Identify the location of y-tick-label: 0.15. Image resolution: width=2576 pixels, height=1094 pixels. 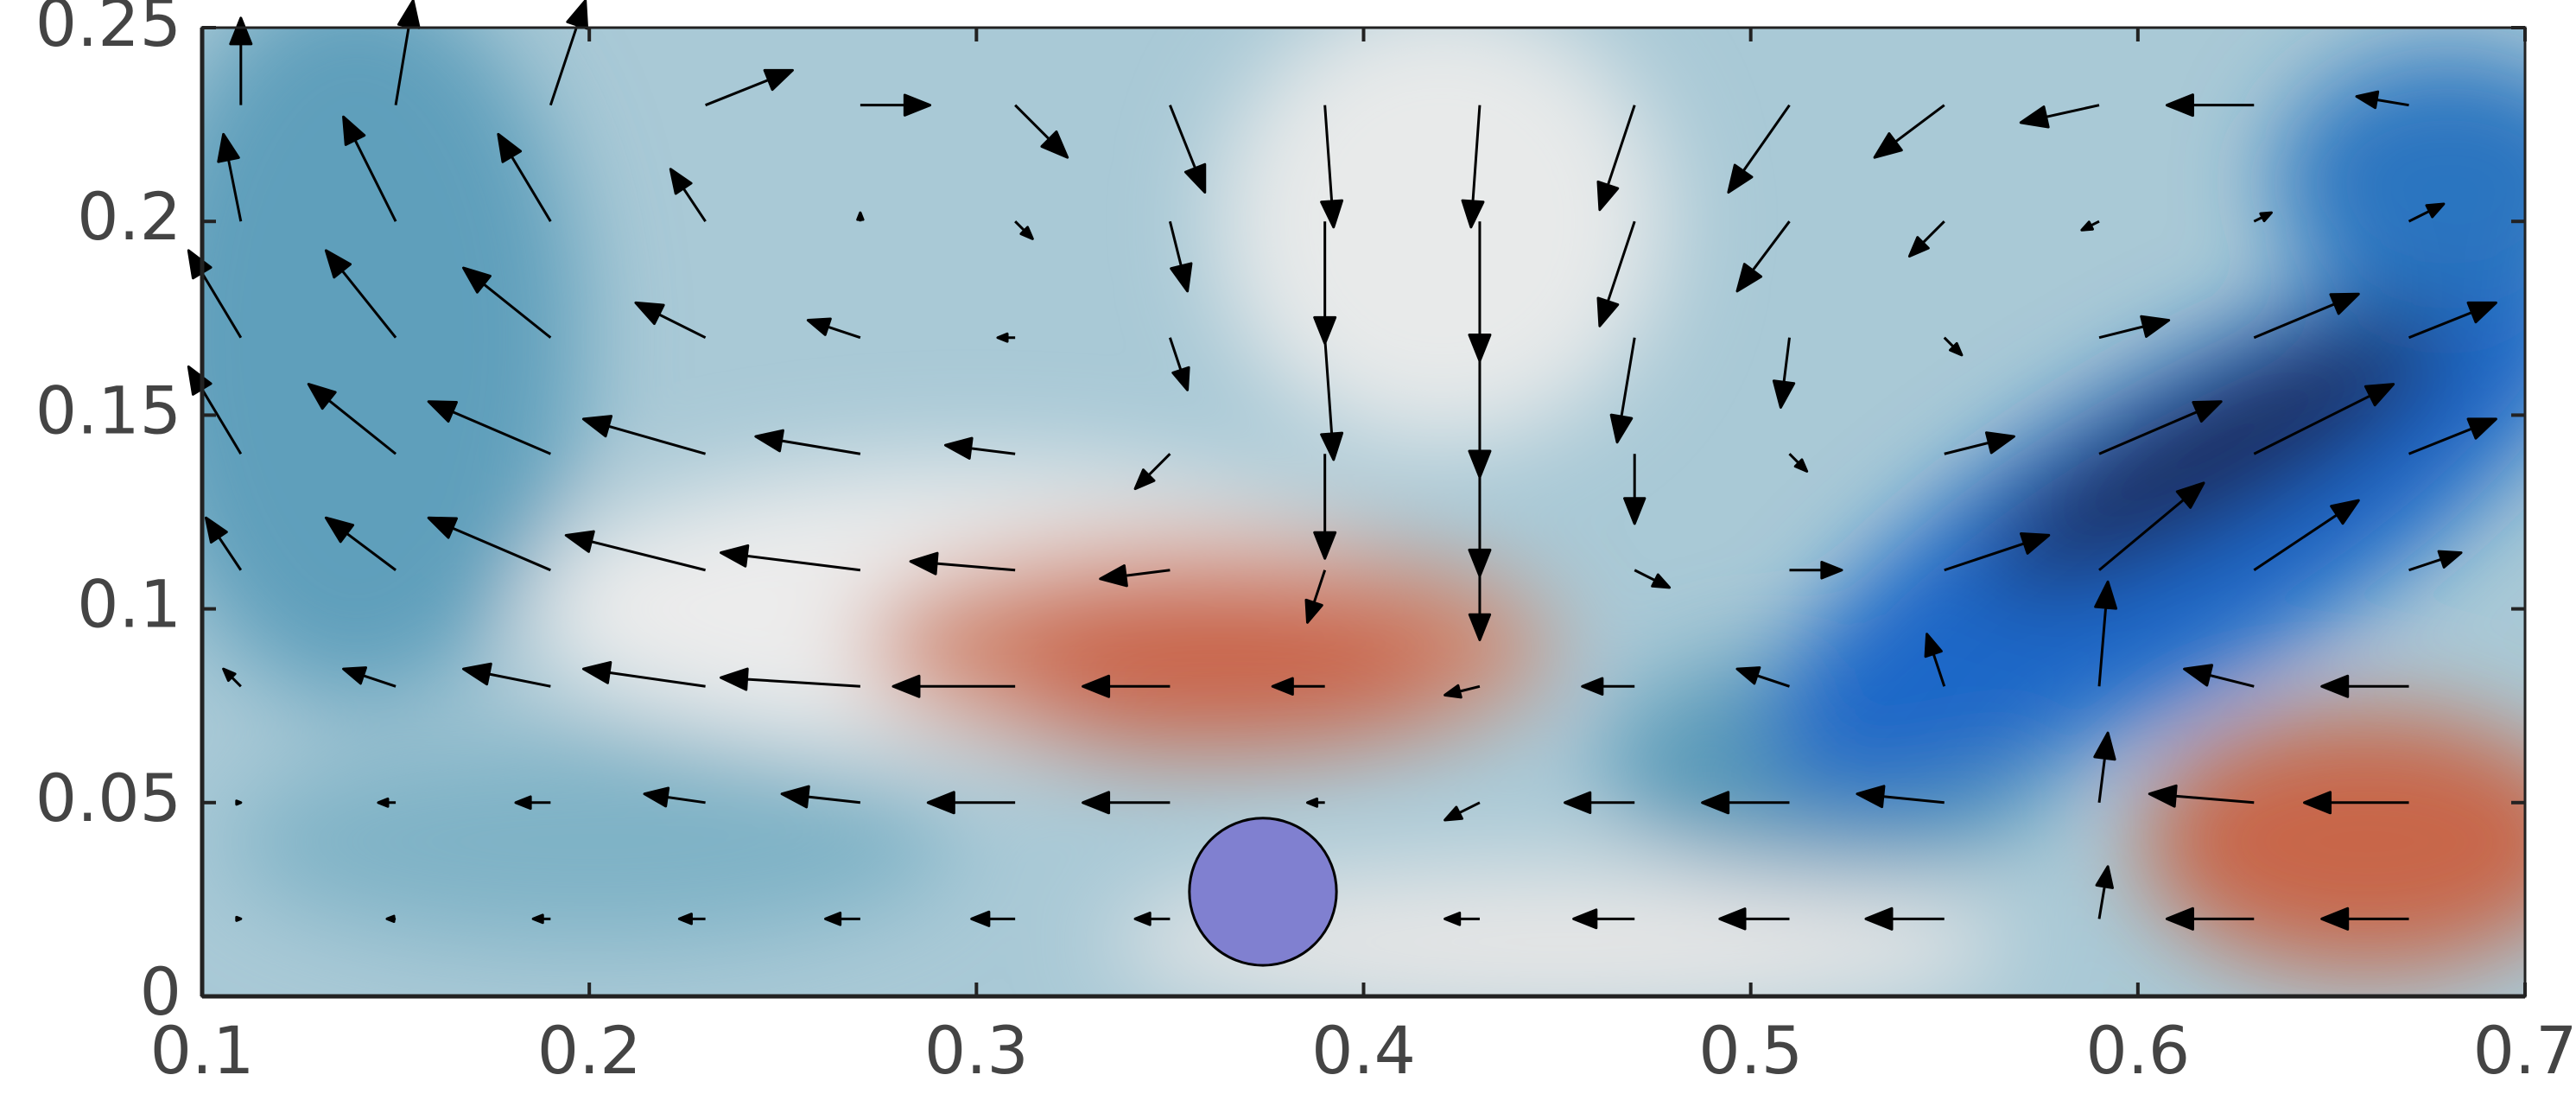
(108, 410).